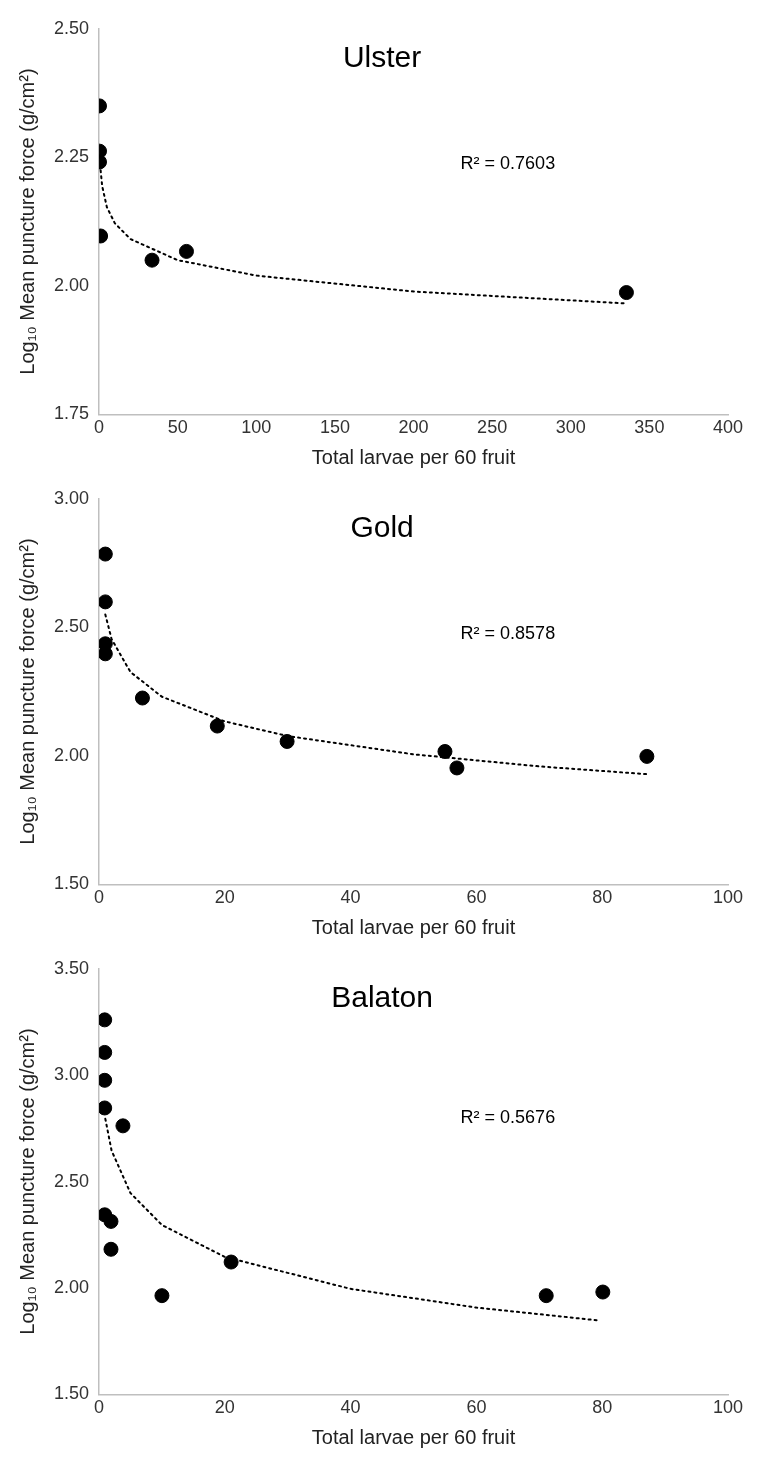  I want to click on x-tick-label: 300, so click(570, 427).